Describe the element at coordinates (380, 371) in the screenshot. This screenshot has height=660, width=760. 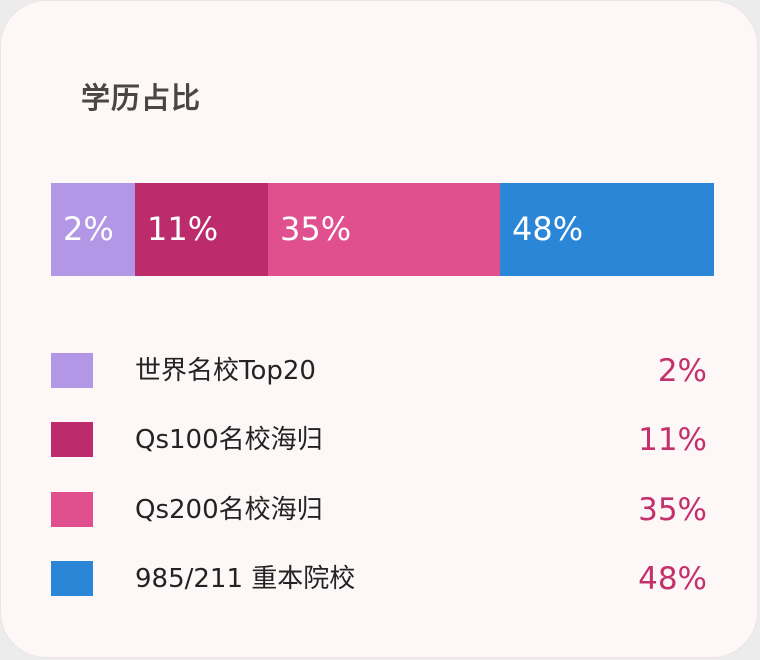
I see `legend-item: 世界名校Top20 2%` at that location.